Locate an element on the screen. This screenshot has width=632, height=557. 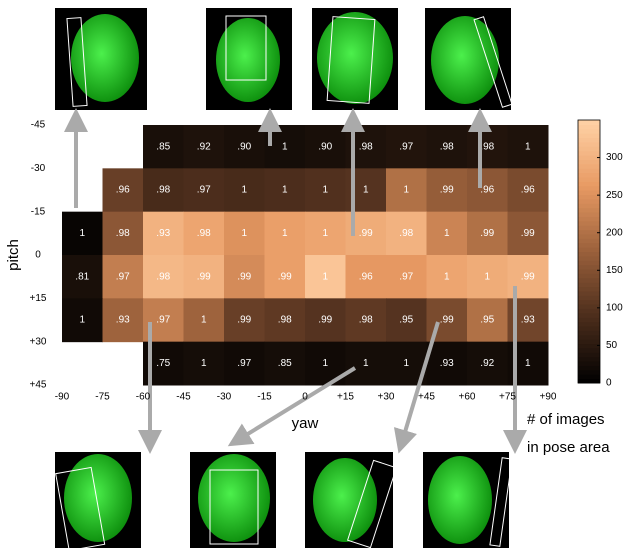
y-axis-label: pitch is located at coordinates (13, 255).